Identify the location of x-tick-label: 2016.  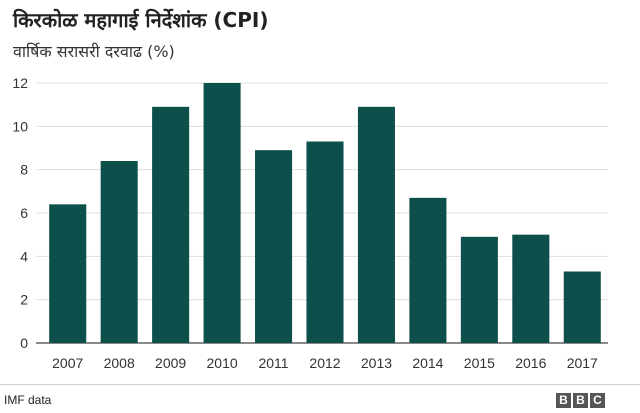
(530, 363).